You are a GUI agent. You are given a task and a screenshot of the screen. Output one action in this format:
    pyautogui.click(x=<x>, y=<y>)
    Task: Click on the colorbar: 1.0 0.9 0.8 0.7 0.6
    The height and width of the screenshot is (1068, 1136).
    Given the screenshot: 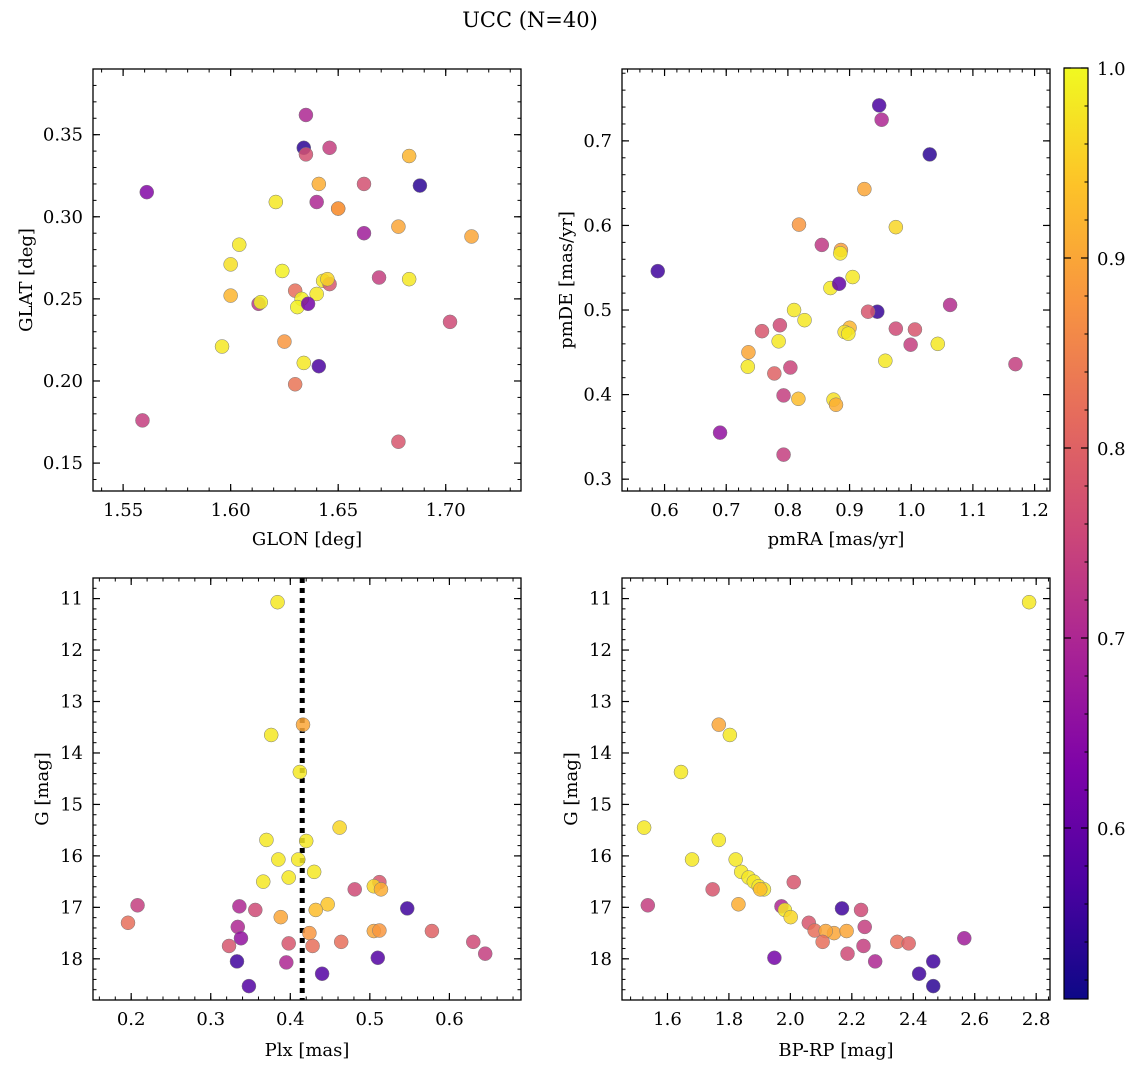 What is the action you would take?
    pyautogui.click(x=1094, y=529)
    